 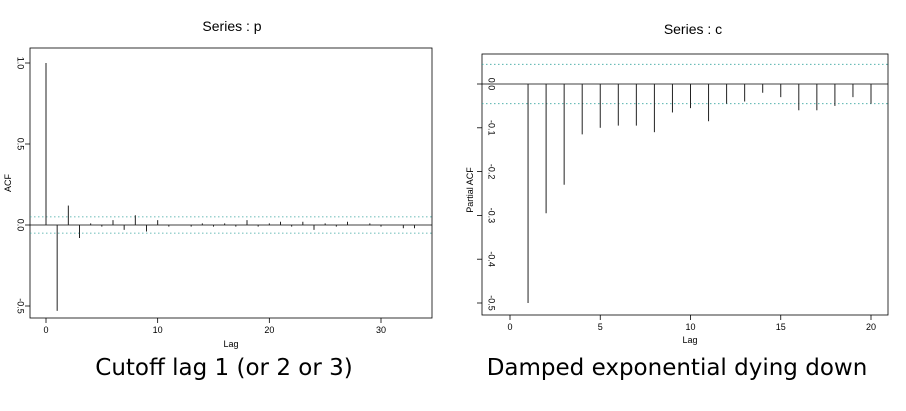 I want to click on acf-x-tick-label: 30, so click(x=381, y=330).